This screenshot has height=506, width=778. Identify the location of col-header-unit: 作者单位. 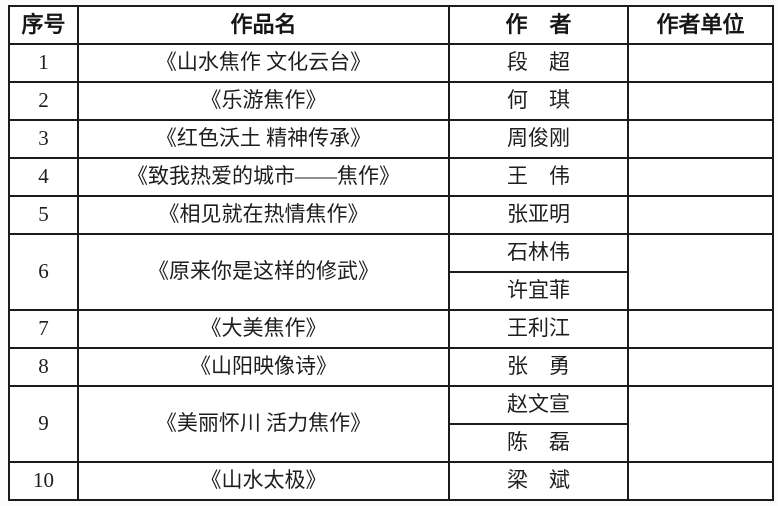
(700, 25).